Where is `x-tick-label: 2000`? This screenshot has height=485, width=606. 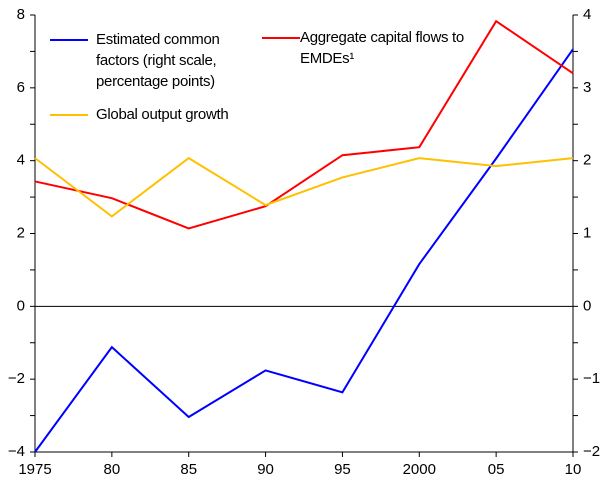 x-tick-label: 2000 is located at coordinates (419, 469).